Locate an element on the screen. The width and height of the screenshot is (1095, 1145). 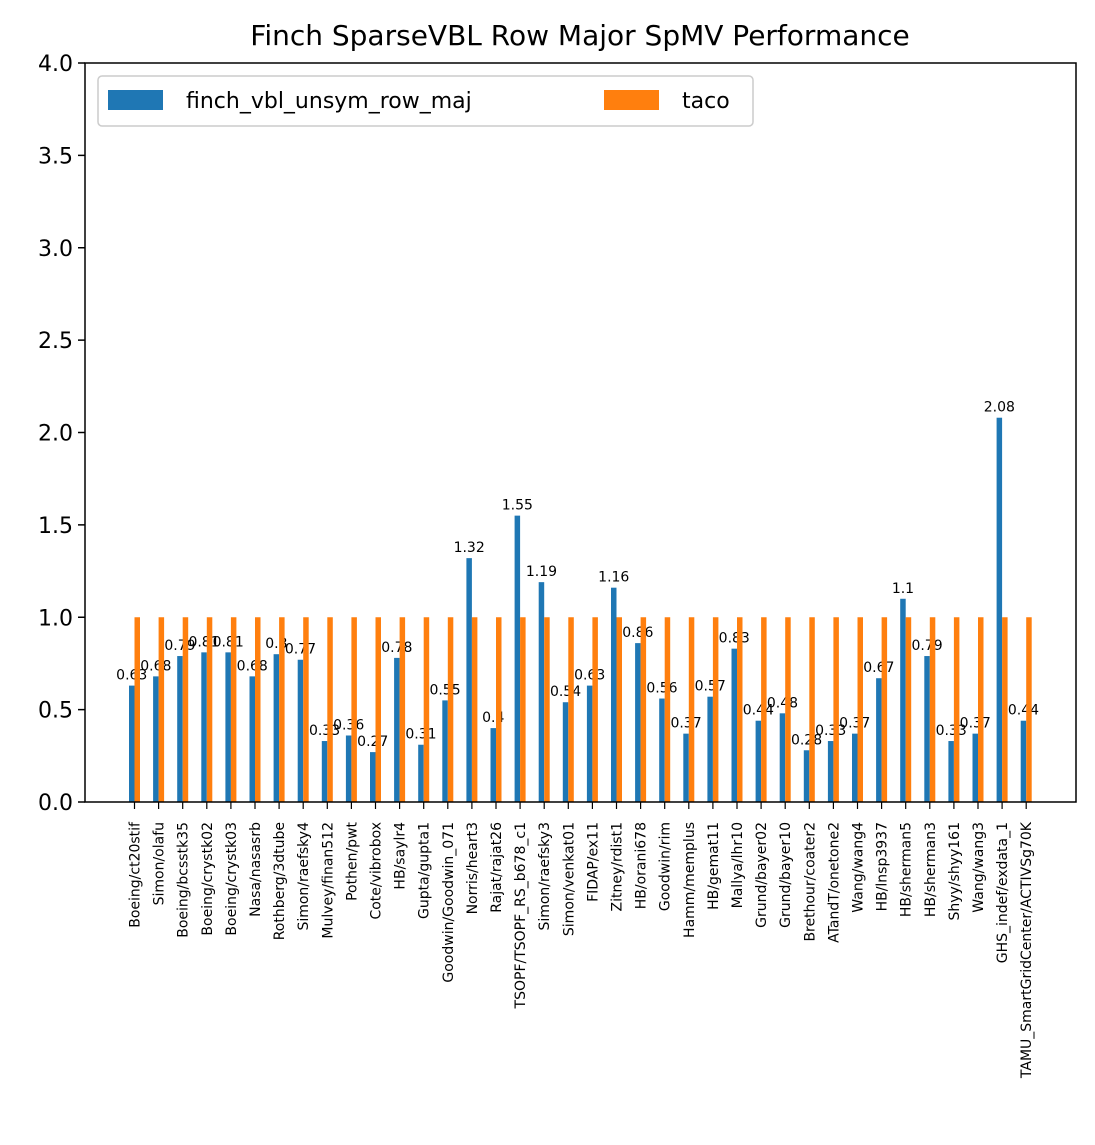
data-label: 1.32 is located at coordinates (469, 548).